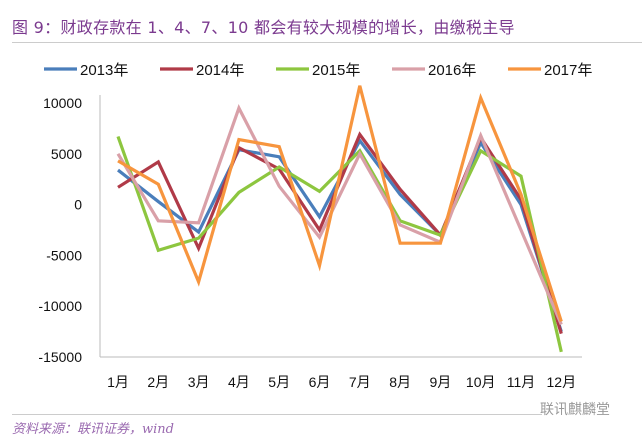 The image size is (642, 437). I want to click on x-axis: 1月 2月 3月 4月 5月 6月 7月 8月 9月 10月 11月 12月, so click(341, 373).